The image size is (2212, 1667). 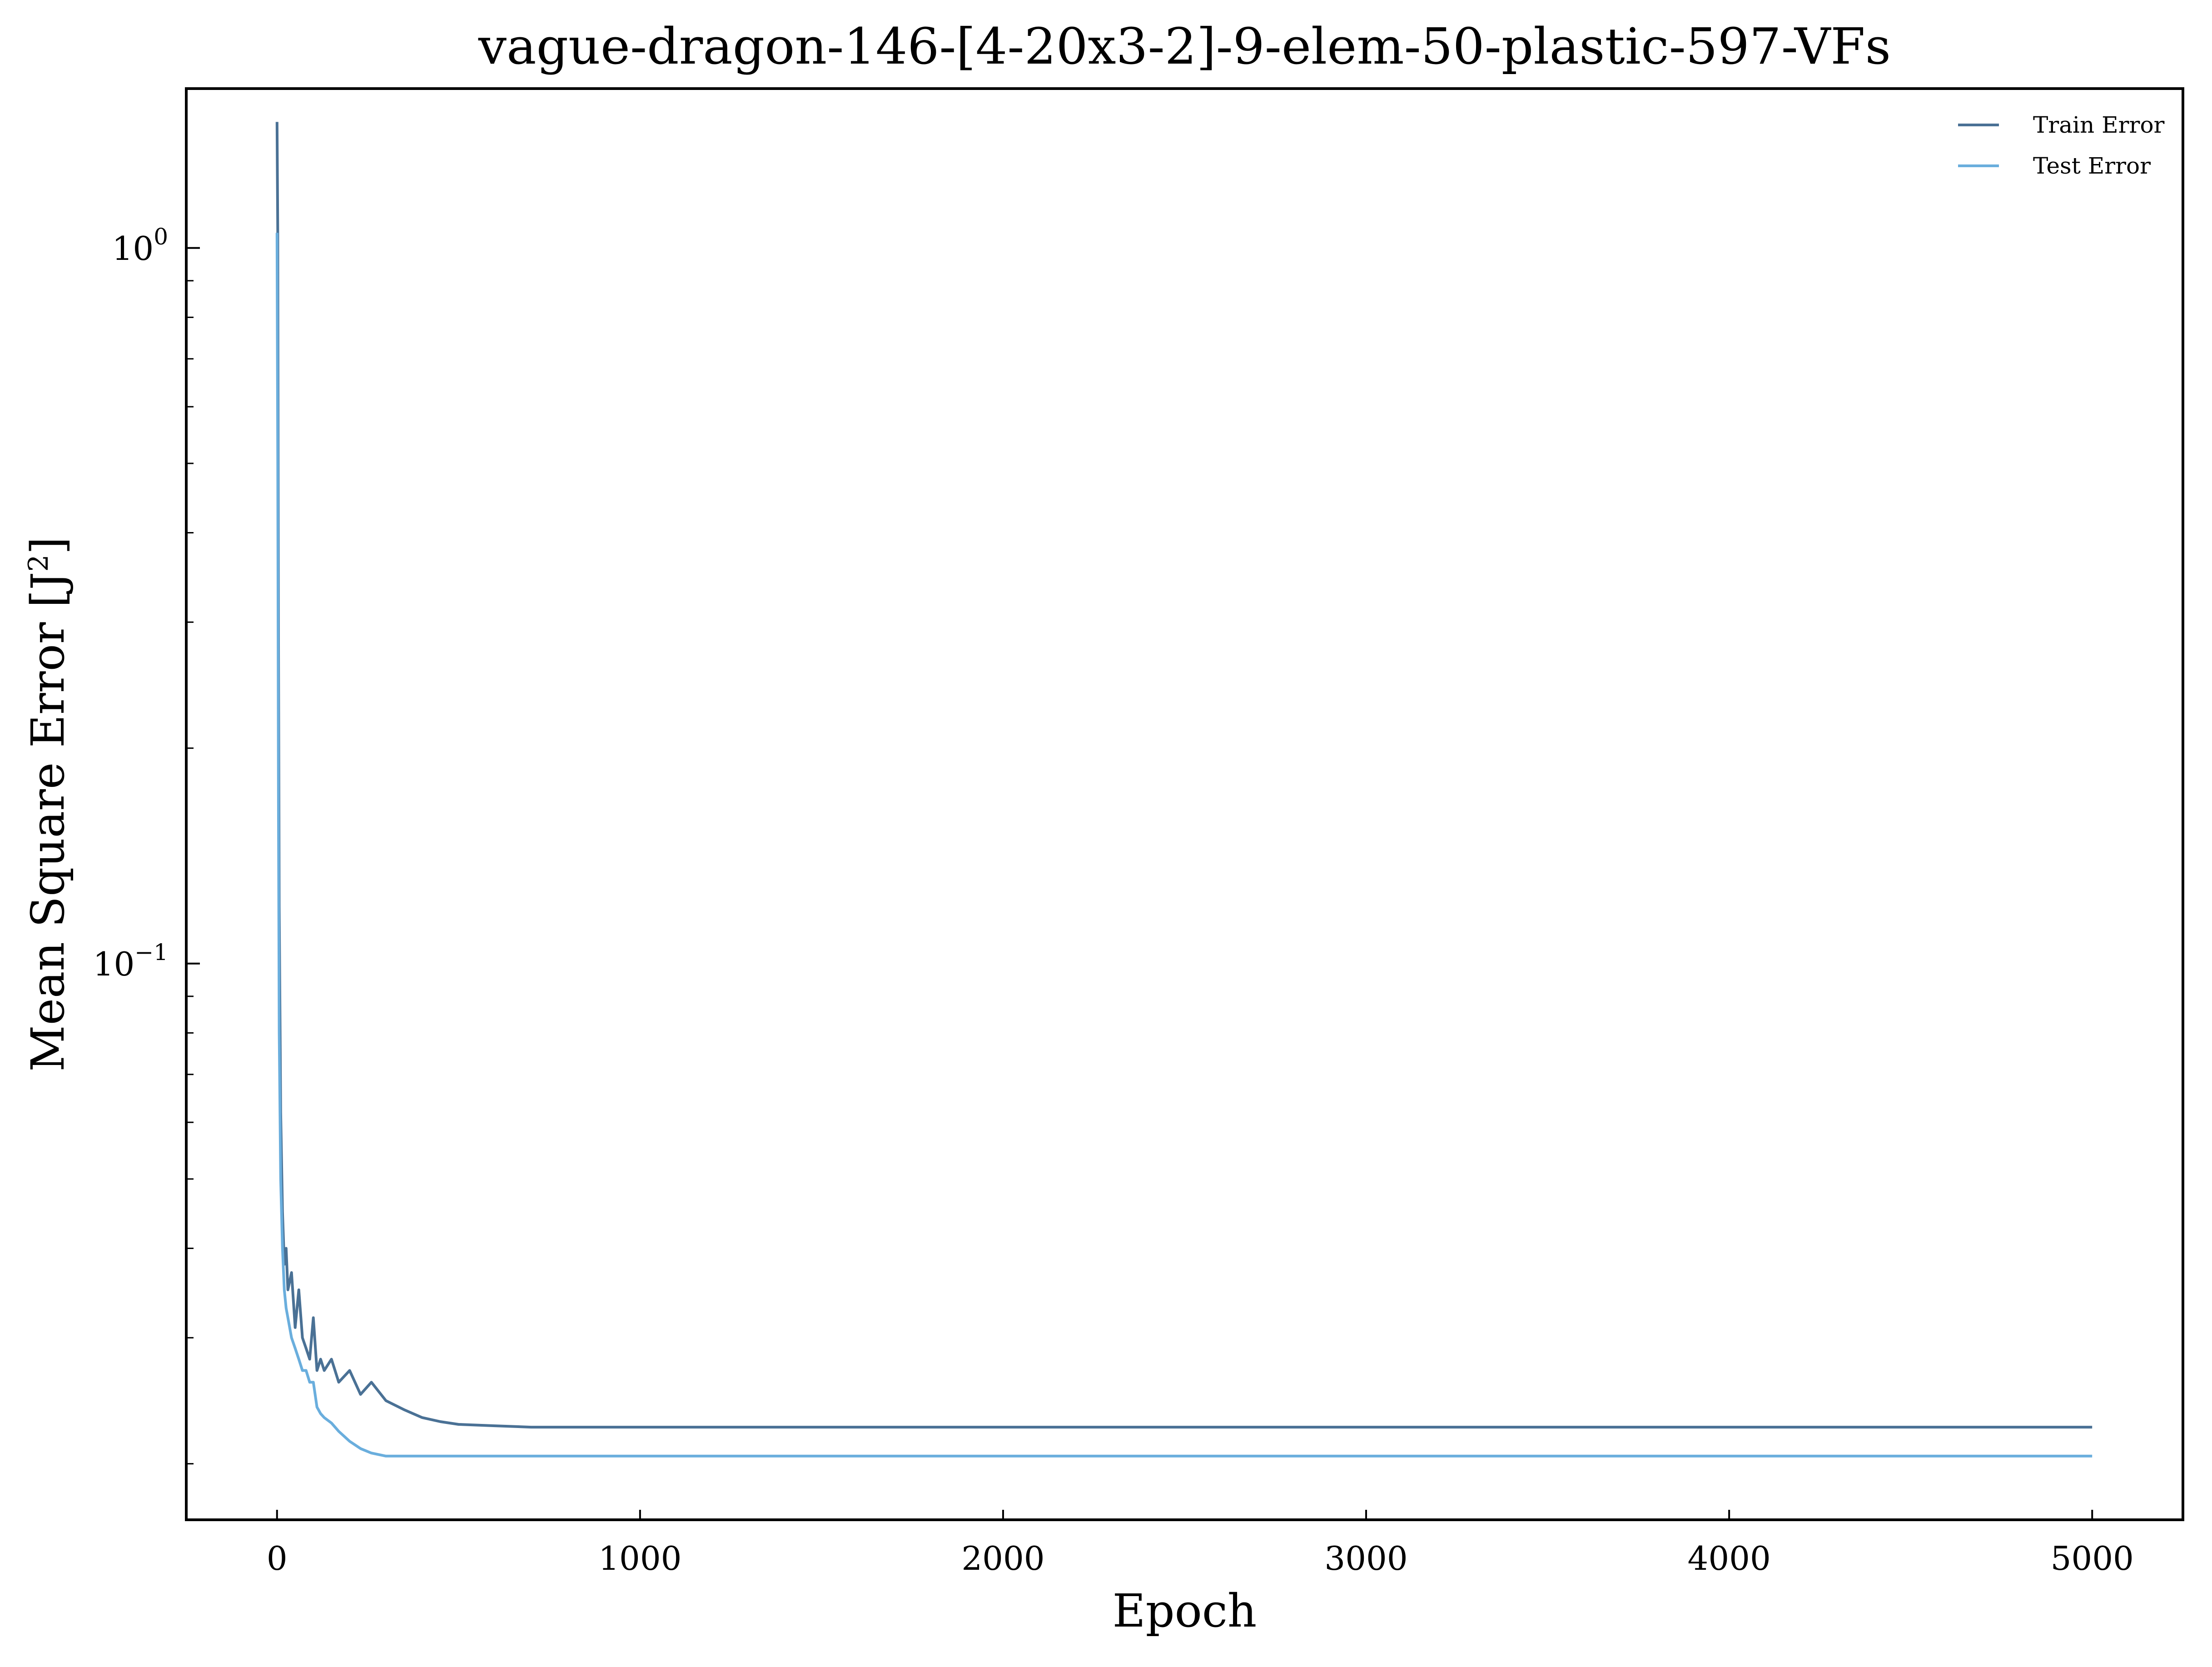 What do you see at coordinates (2099, 125) in the screenshot?
I see `legend-label: Train Error` at bounding box center [2099, 125].